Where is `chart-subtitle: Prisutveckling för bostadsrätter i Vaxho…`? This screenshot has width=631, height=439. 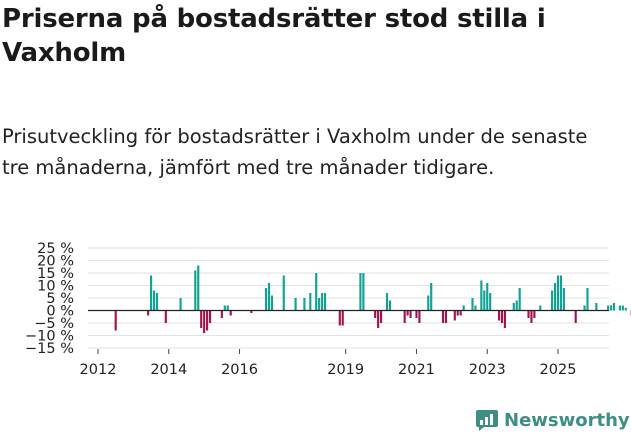 chart-subtitle: Prisutveckling för bostadsrätter i Vaxho… is located at coordinates (295, 152).